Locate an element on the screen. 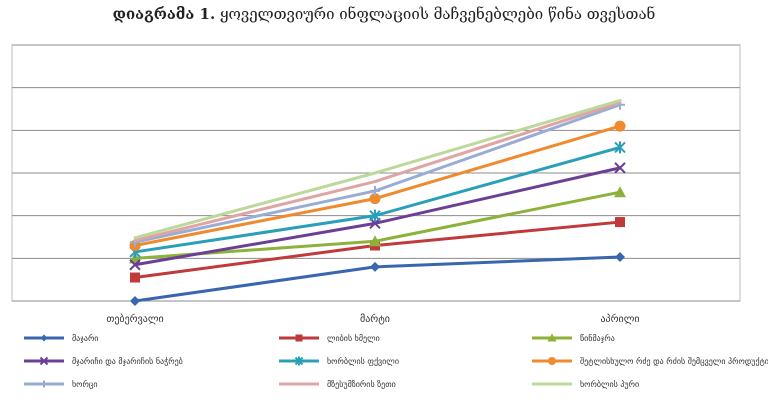  legend-item: ხორბლის პური is located at coordinates (584, 384).